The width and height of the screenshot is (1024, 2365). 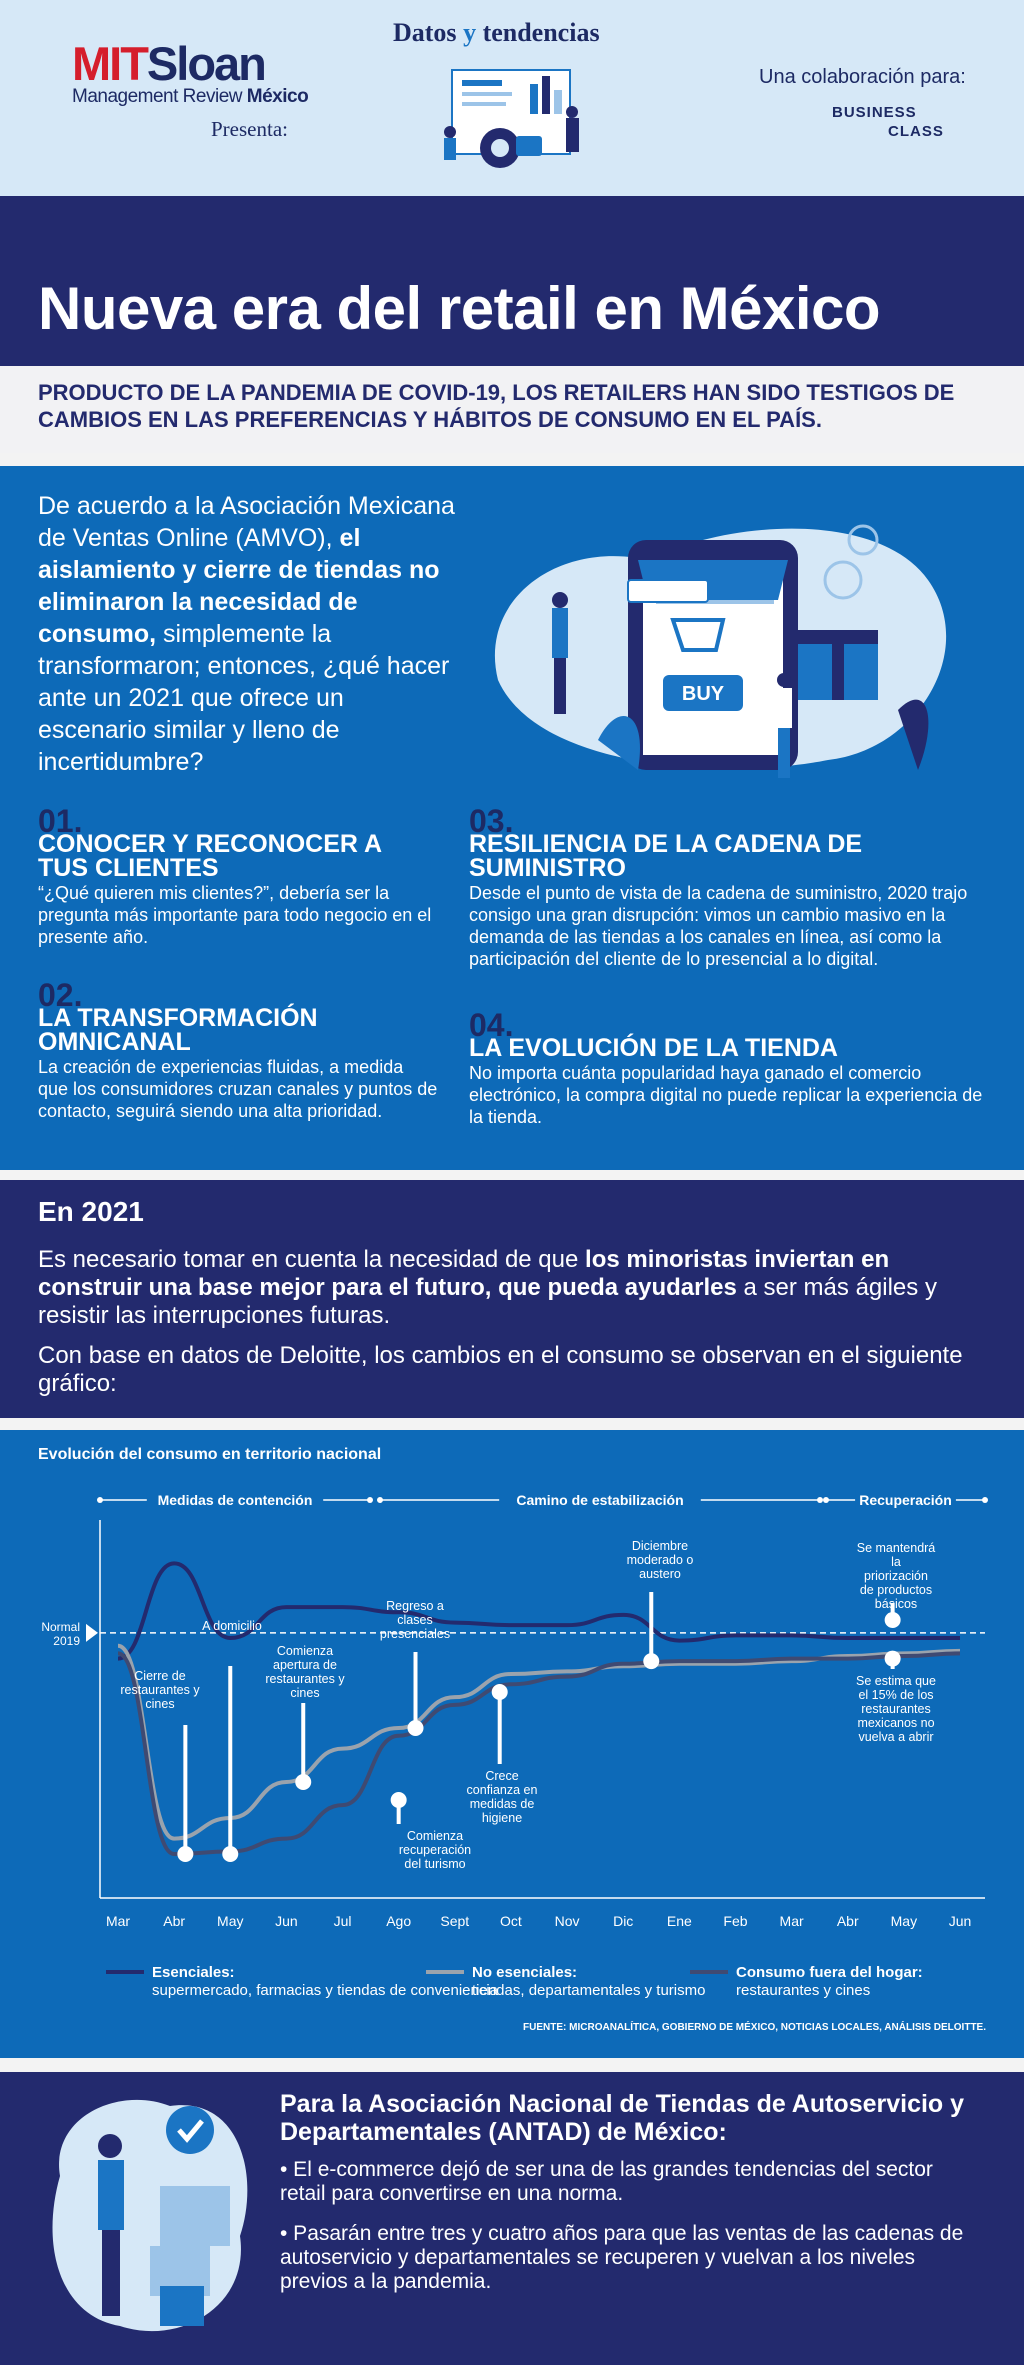 I want to click on annotation-label: confianza en, so click(x=502, y=1790).